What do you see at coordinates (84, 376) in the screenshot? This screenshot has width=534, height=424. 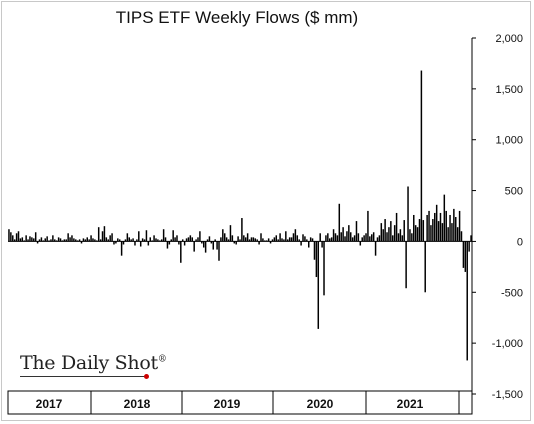 I see `brand-underline` at bounding box center [84, 376].